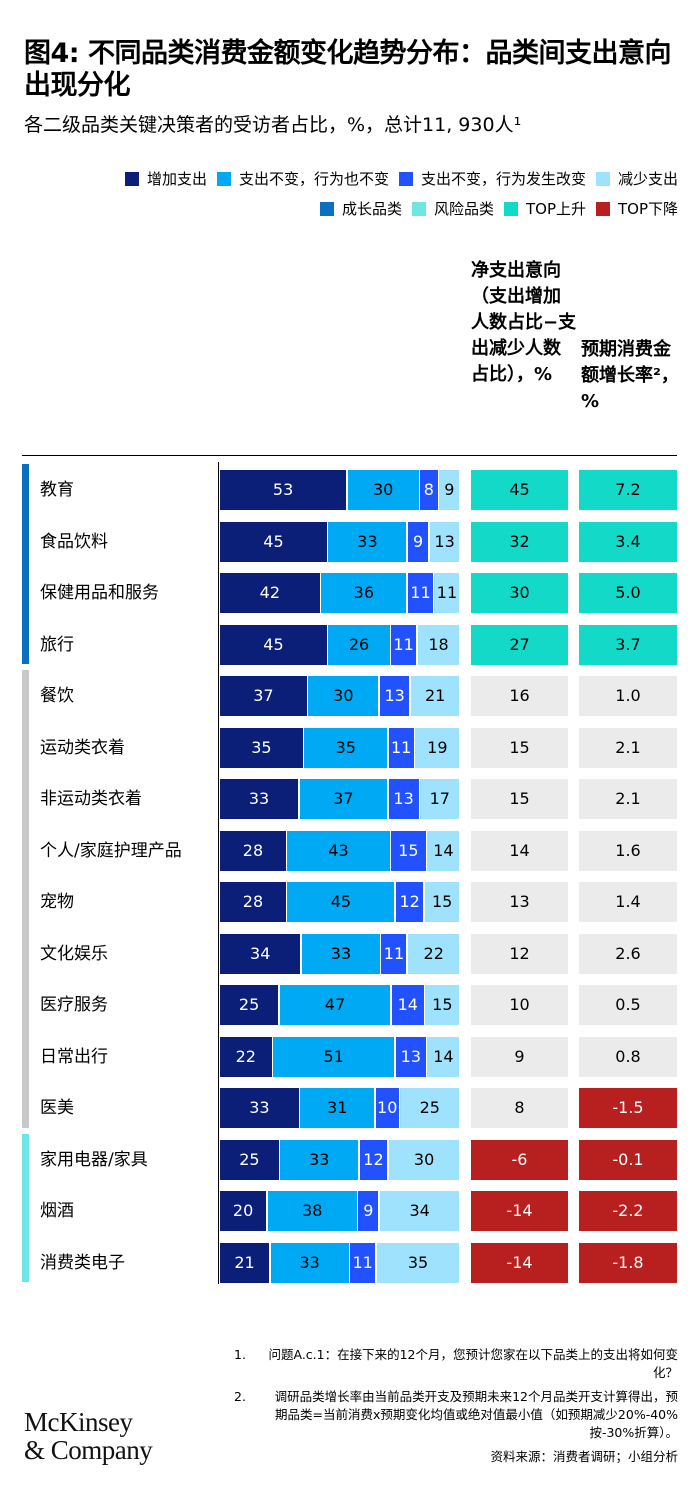 The height and width of the screenshot is (1499, 700). What do you see at coordinates (628, 747) in the screenshot?
I see `growth-rate-value: 2.1` at bounding box center [628, 747].